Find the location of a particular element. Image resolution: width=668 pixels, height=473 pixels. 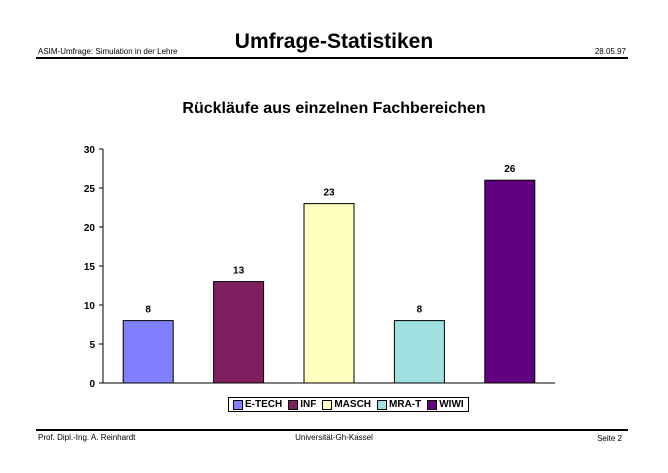

y-tick-label: 20 is located at coordinates (90, 228).